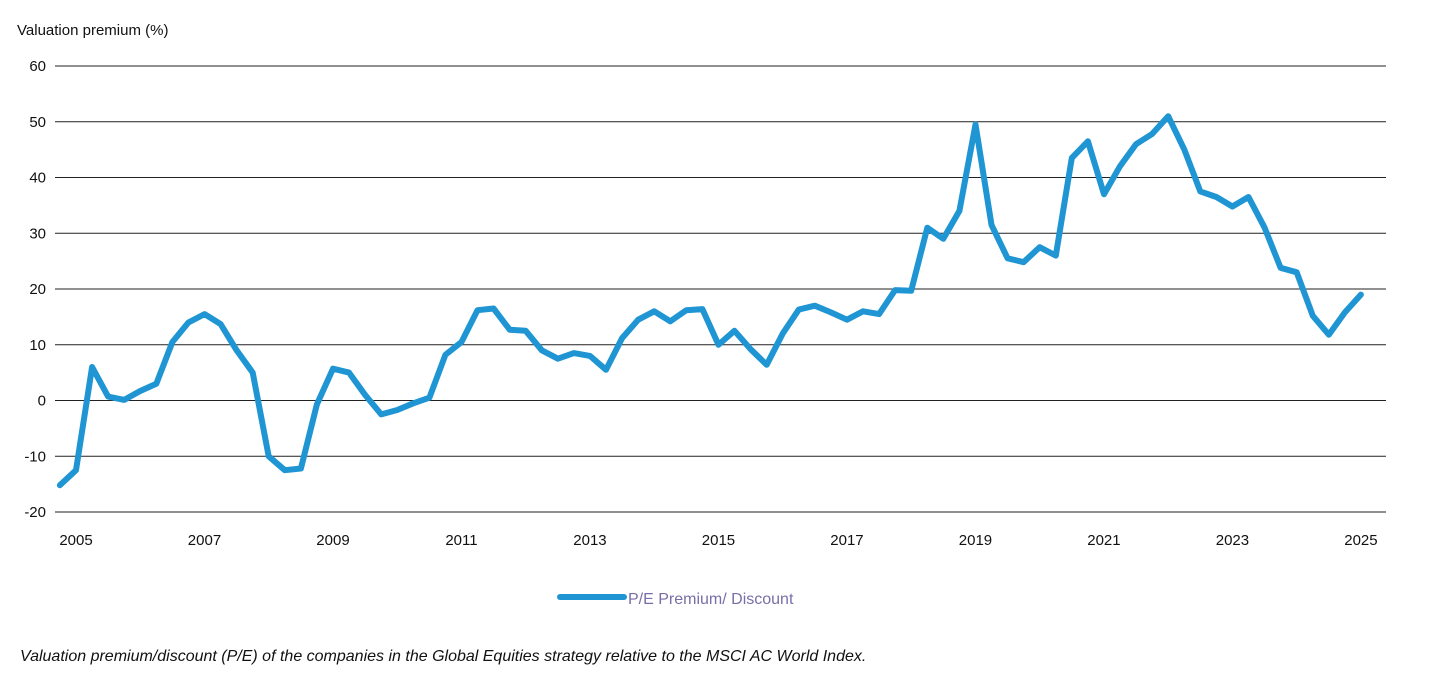  Describe the element at coordinates (461, 540) in the screenshot. I see `x-tick-label: 2011` at that location.